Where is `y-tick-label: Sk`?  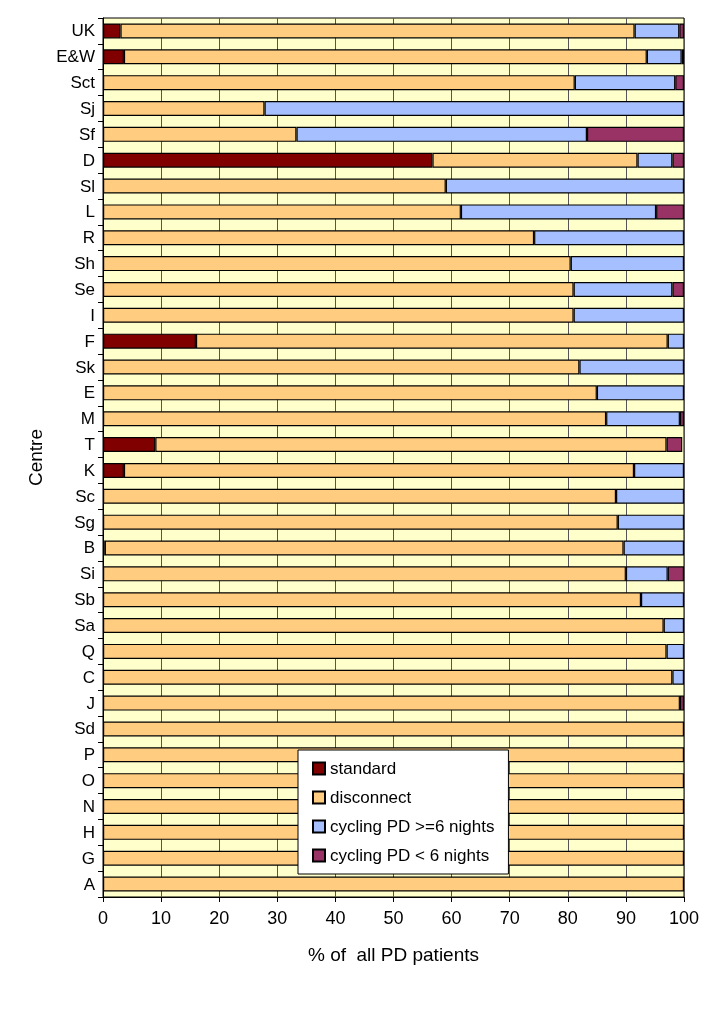 y-tick-label: Sk is located at coordinates (85, 367).